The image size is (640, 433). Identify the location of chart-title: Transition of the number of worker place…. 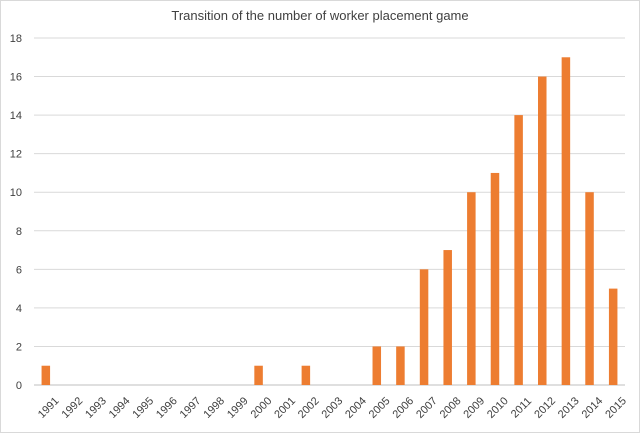
(320, 15).